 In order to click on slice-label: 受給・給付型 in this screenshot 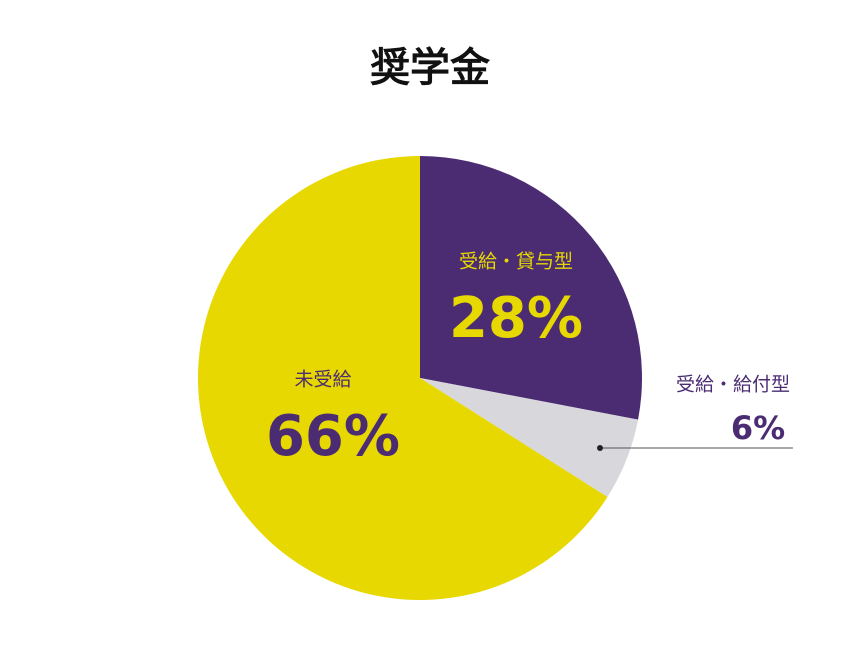, I will do `click(733, 385)`.